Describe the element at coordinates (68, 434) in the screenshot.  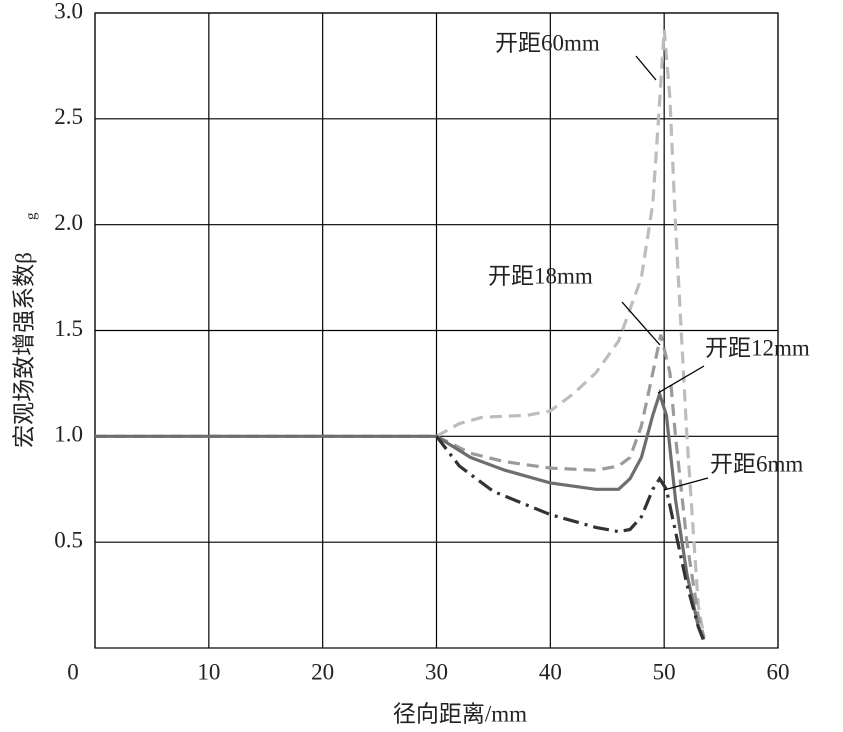
I see `y-tick-label: 1.0` at that location.